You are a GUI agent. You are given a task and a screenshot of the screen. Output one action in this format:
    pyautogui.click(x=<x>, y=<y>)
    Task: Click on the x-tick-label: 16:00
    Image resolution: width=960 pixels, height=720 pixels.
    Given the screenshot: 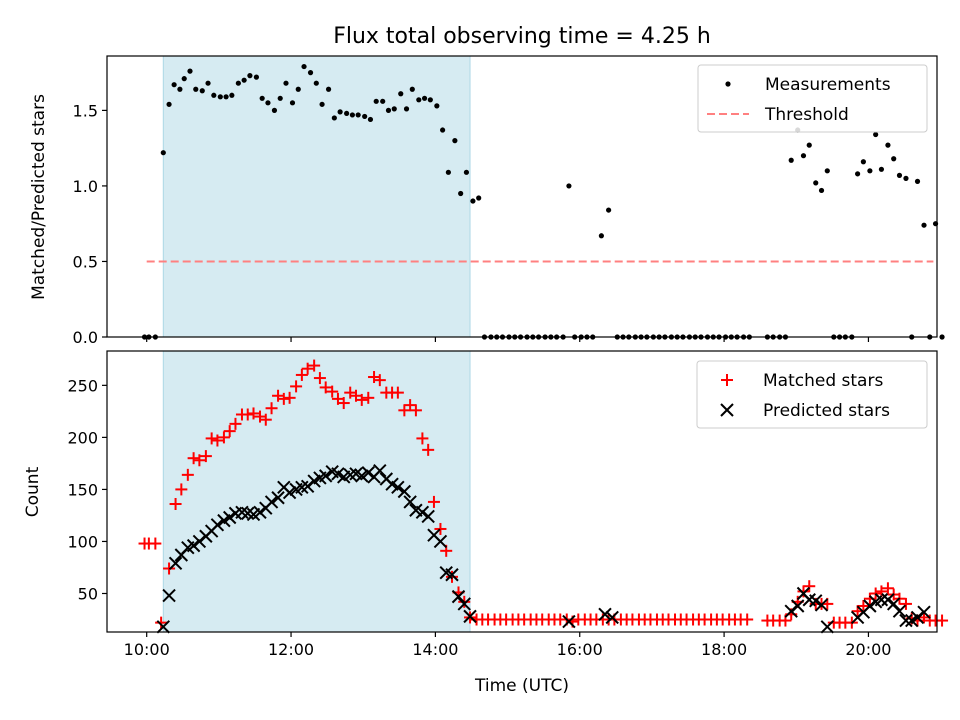 What is the action you would take?
    pyautogui.click(x=580, y=649)
    